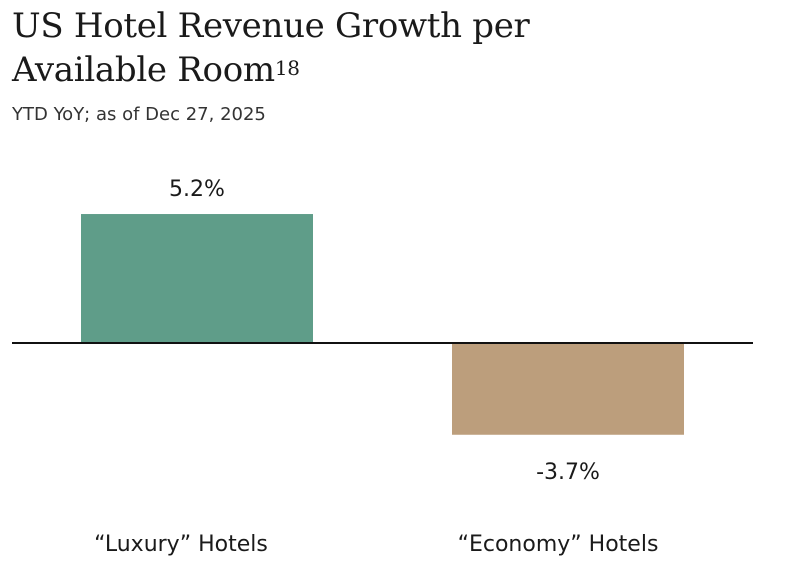 This screenshot has width=800, height=587. What do you see at coordinates (287, 68) in the screenshot?
I see `title-footnote: 18` at bounding box center [287, 68].